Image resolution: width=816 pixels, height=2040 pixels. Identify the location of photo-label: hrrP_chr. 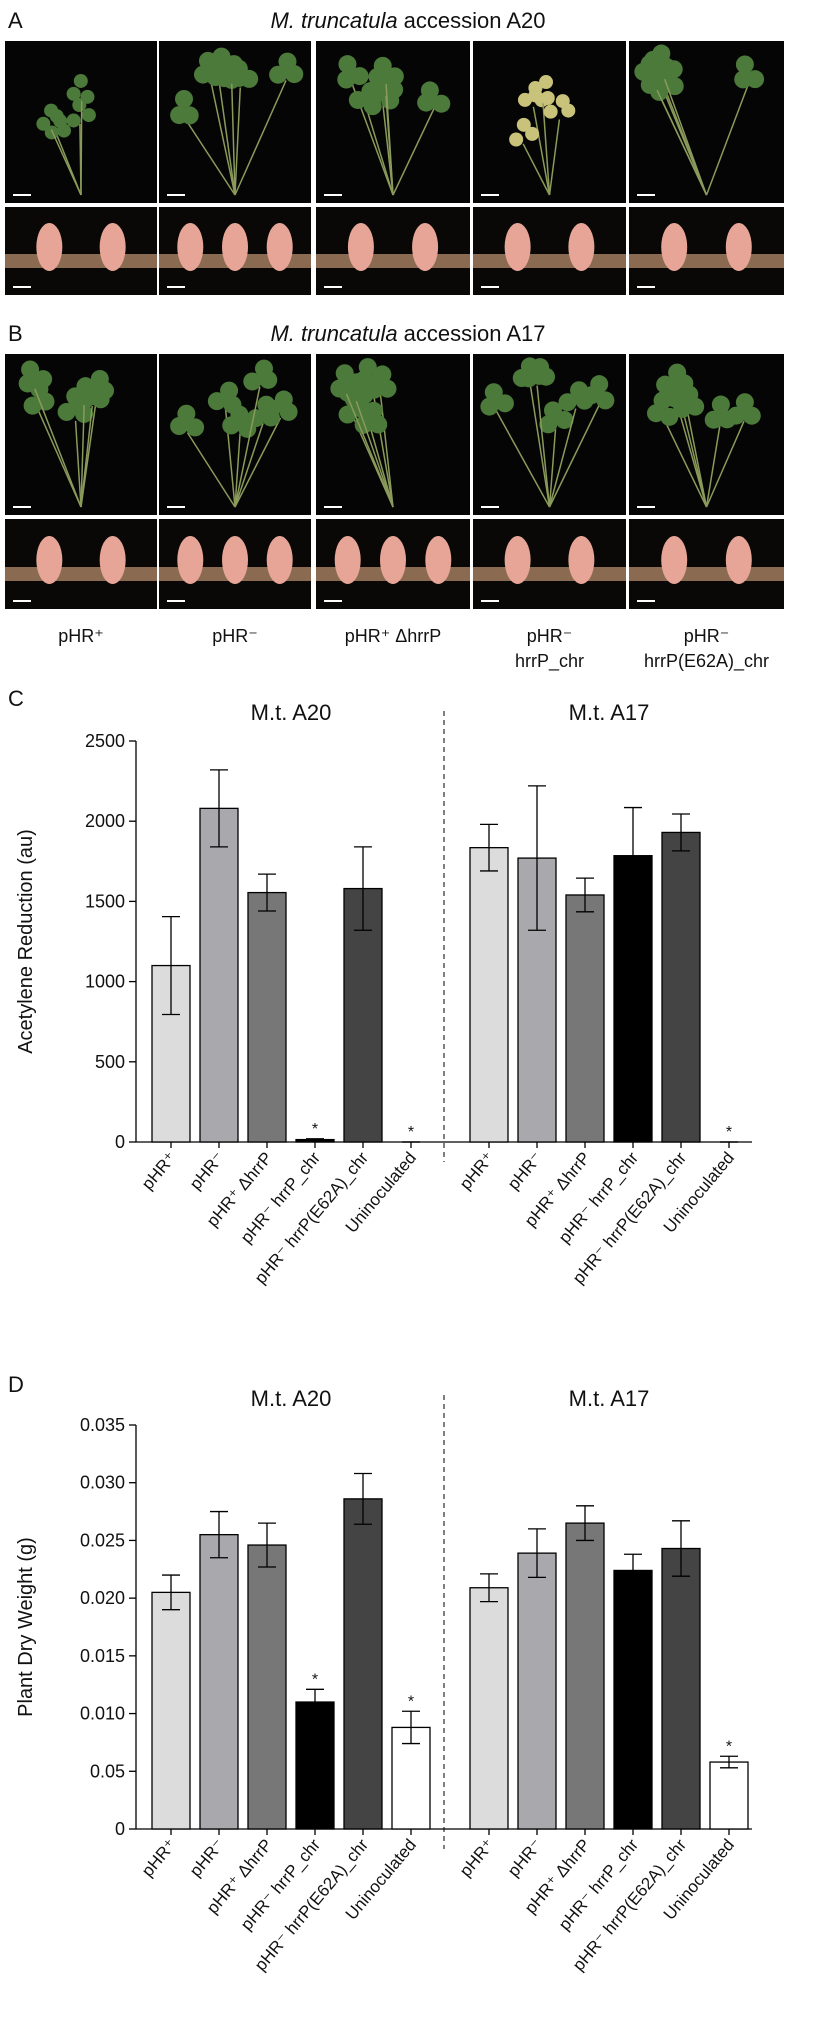
(549, 661).